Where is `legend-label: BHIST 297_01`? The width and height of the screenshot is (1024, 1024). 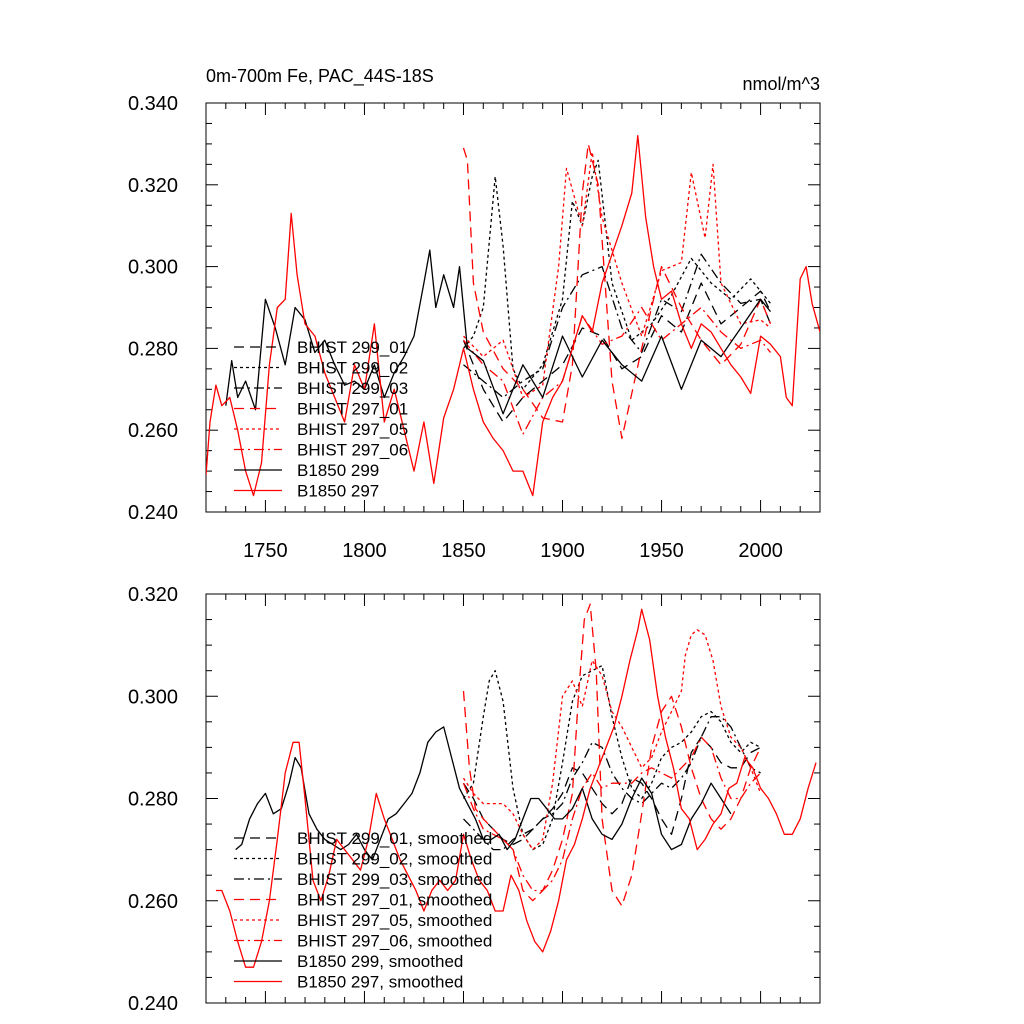 legend-label: BHIST 297_01 is located at coordinates (352, 409).